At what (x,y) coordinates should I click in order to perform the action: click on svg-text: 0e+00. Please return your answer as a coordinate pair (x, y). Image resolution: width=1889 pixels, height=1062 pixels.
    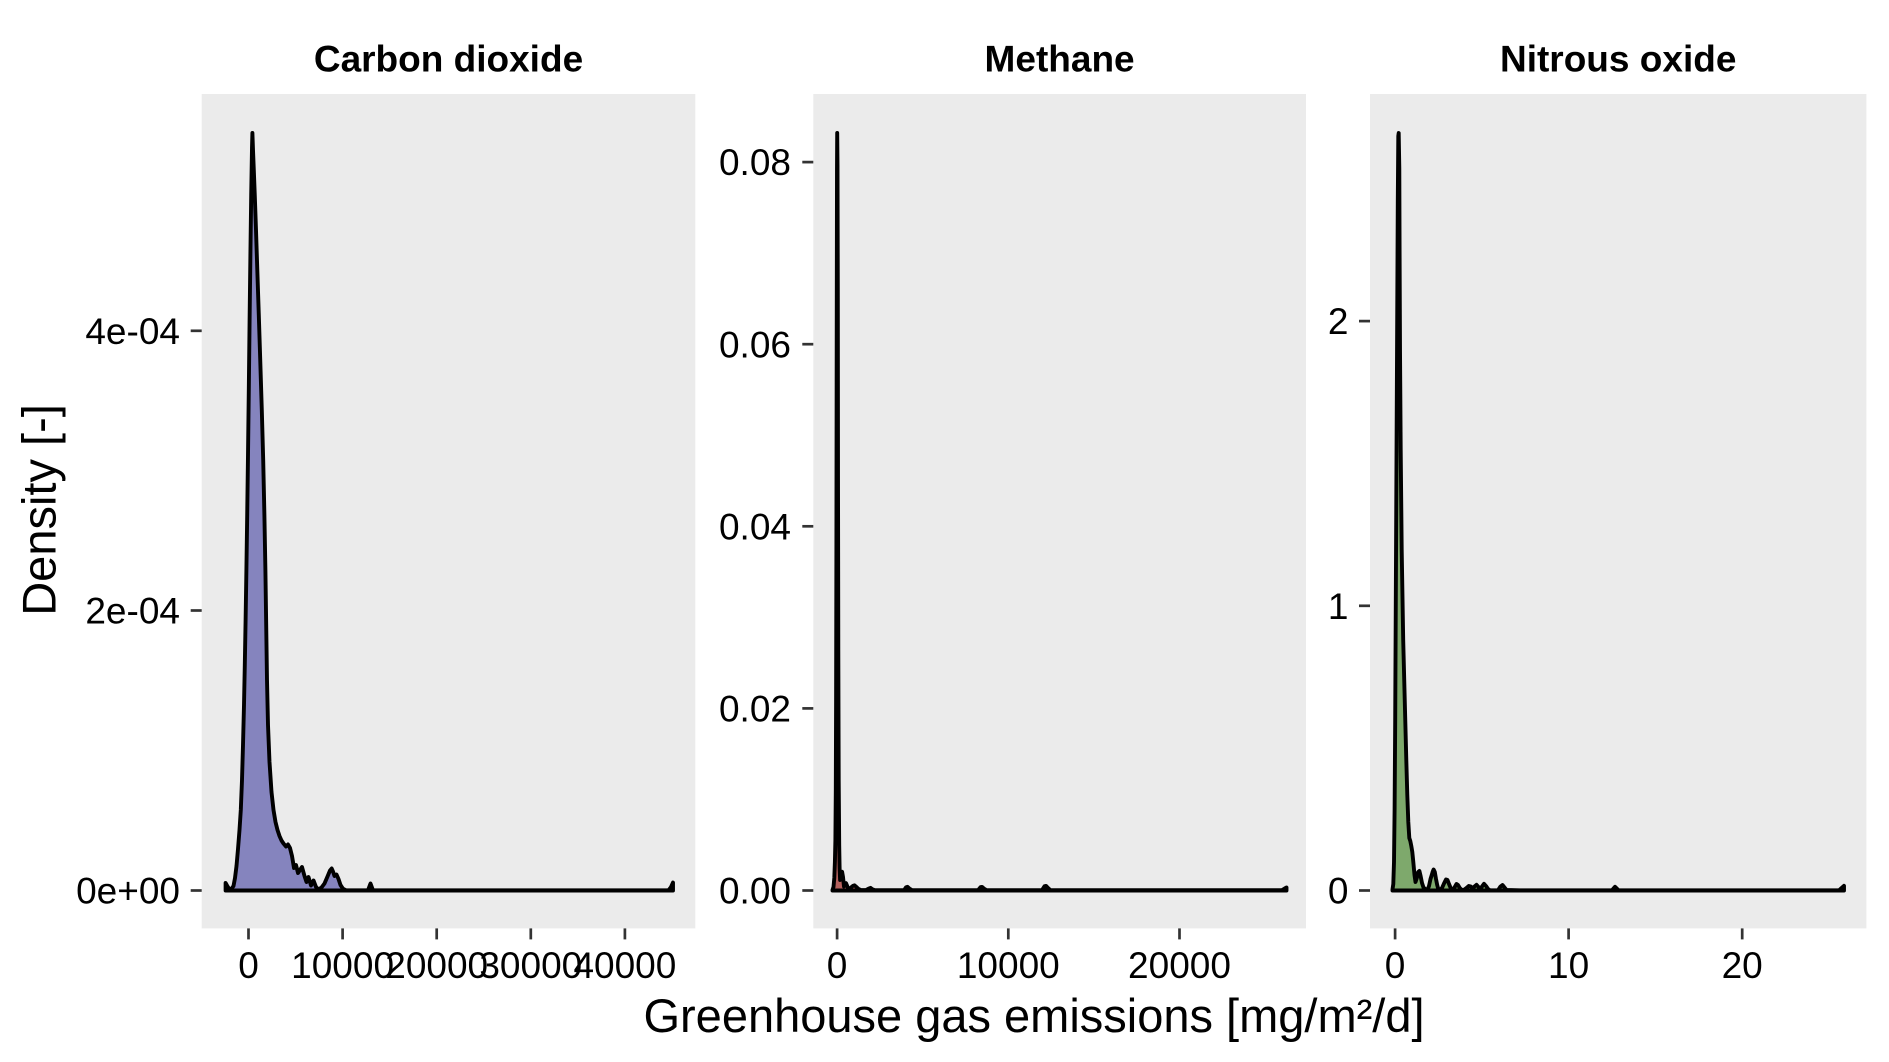
    Looking at the image, I should click on (128, 891).